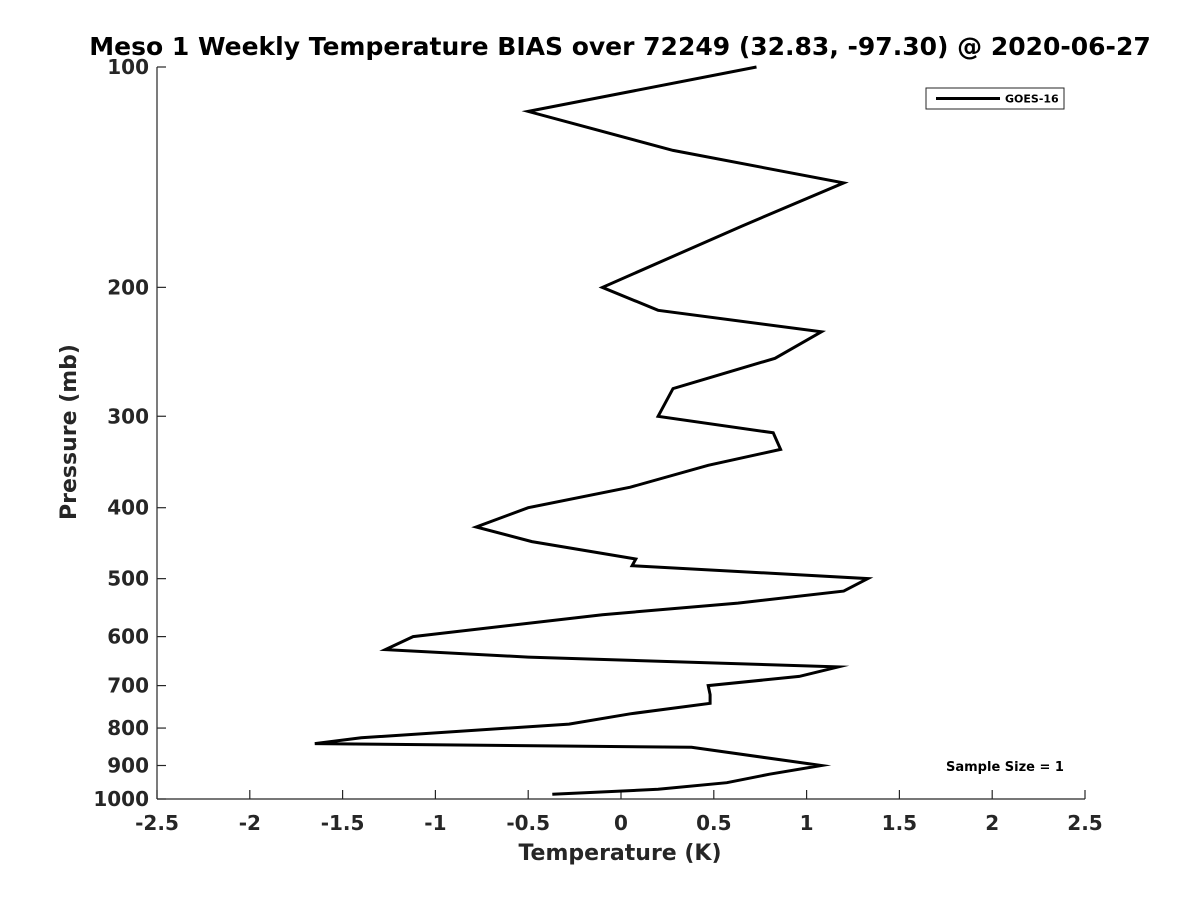 This screenshot has height=900, width=1200. What do you see at coordinates (343, 823) in the screenshot?
I see `x-tick-label: -1.5` at bounding box center [343, 823].